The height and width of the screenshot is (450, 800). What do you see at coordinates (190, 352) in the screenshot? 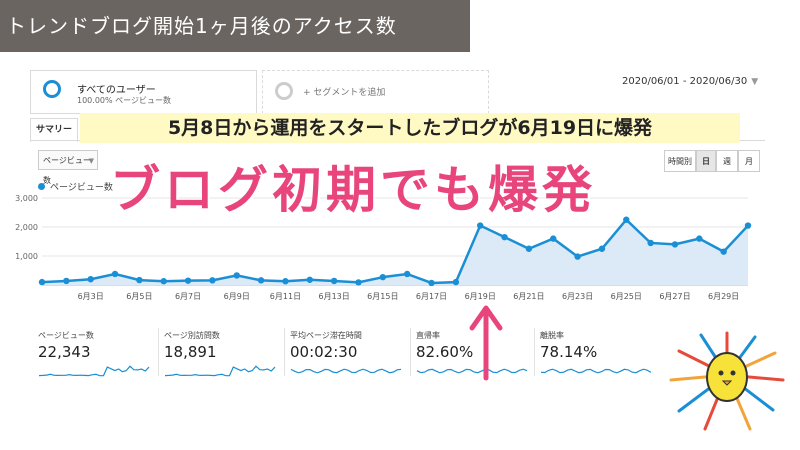
I see `metric-value: 18,891` at bounding box center [190, 352].